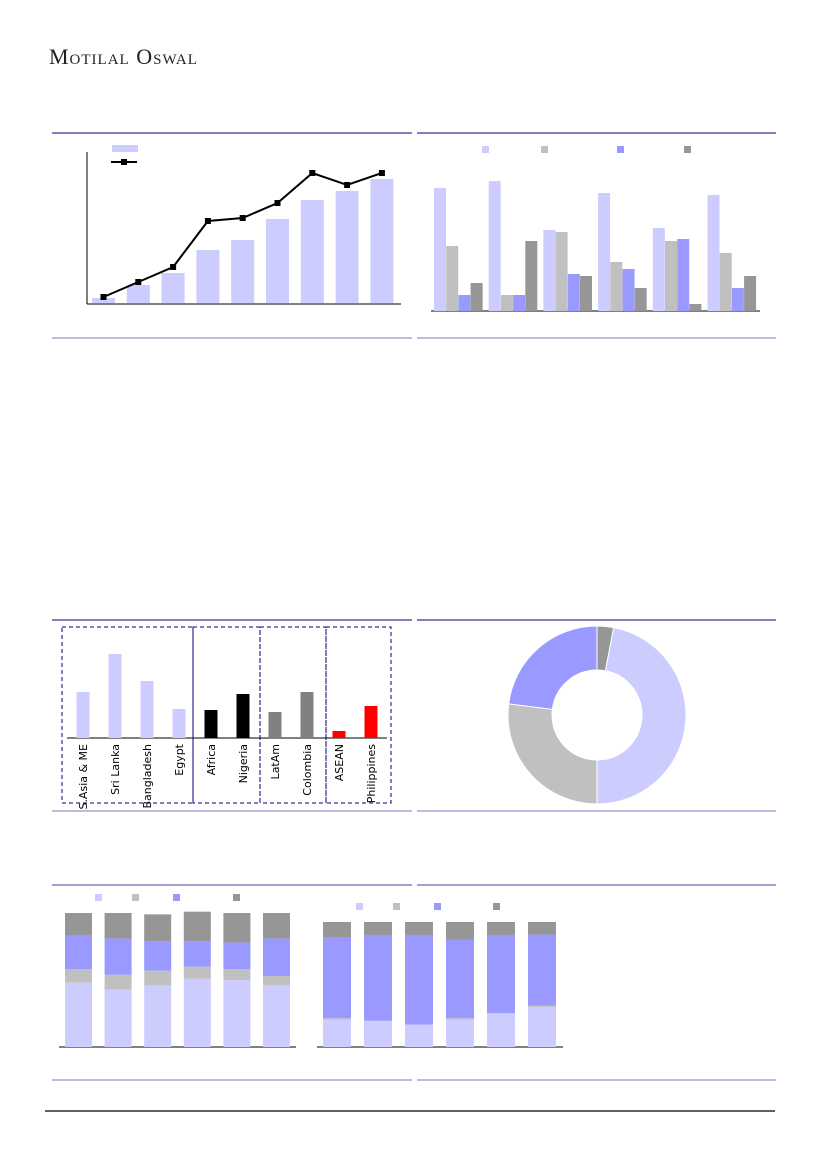 This screenshot has height=1169, width=827. Describe the element at coordinates (179, 759) in the screenshot. I see `category-label: Egypt` at that location.